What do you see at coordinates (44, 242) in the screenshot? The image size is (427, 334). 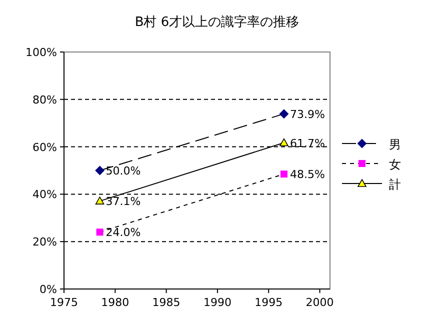 I see `y-tick-label: 20%` at bounding box center [44, 242].